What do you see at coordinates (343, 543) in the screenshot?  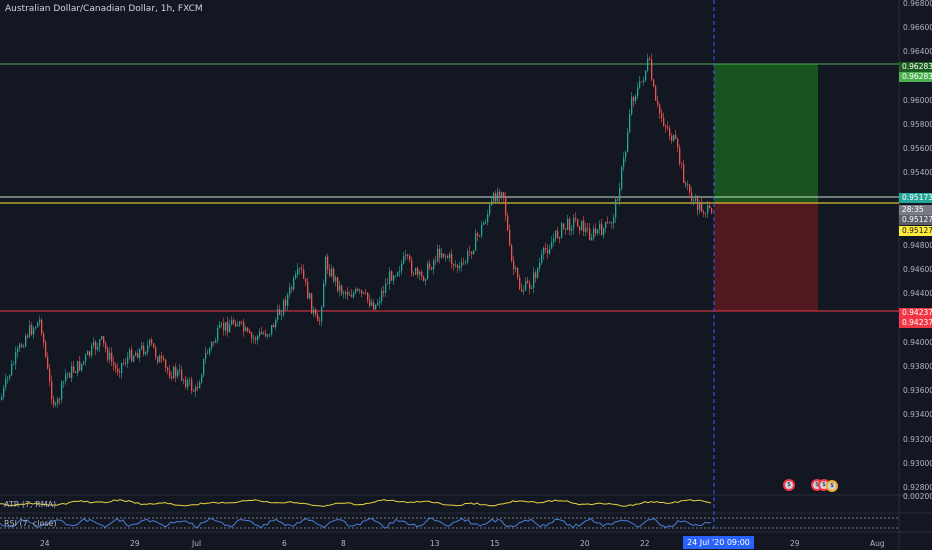 I see `time-axis-tick: 8` at bounding box center [343, 543].